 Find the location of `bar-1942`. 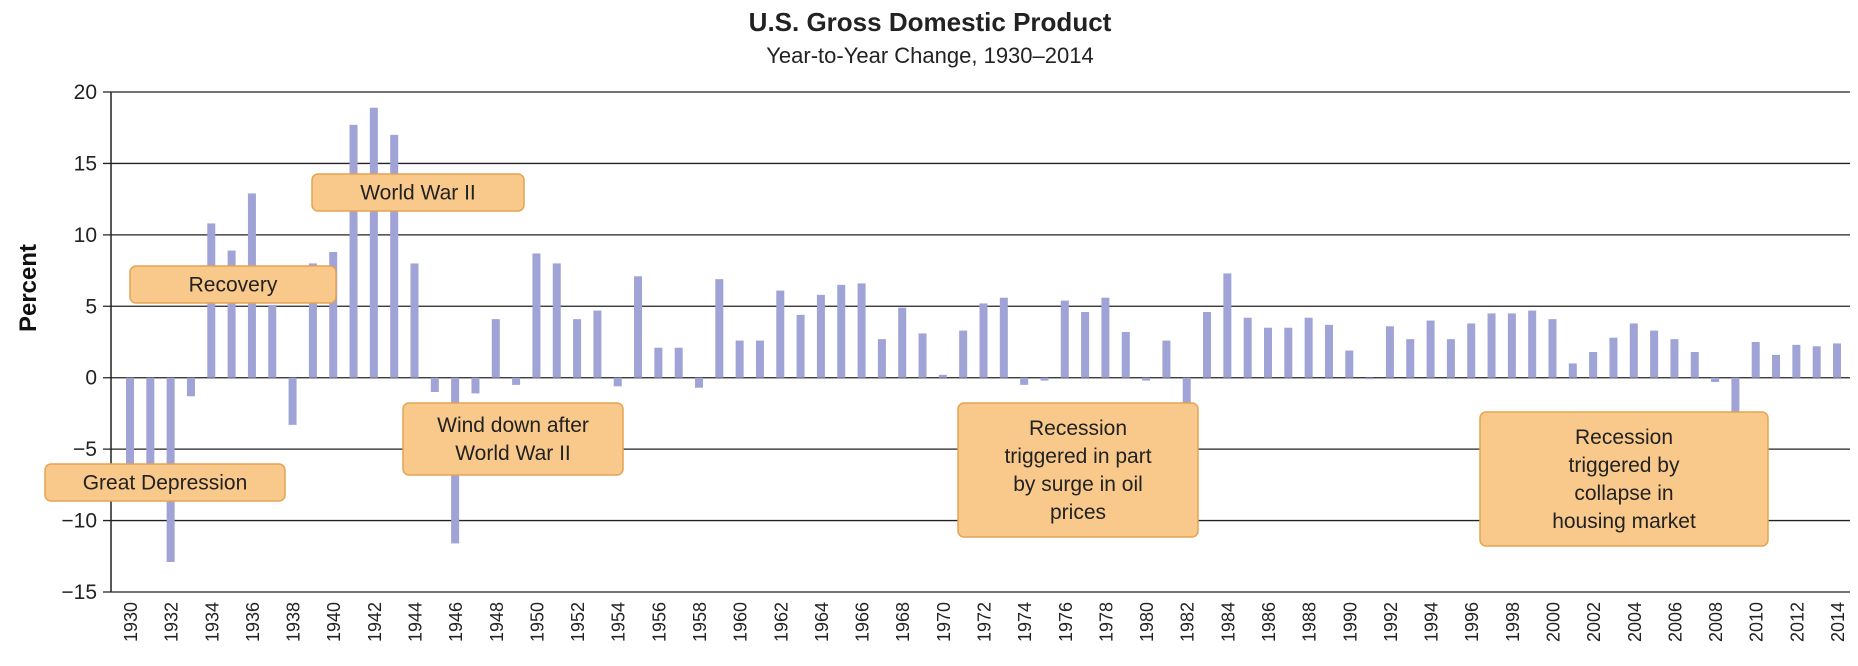

bar-1942 is located at coordinates (373, 242).